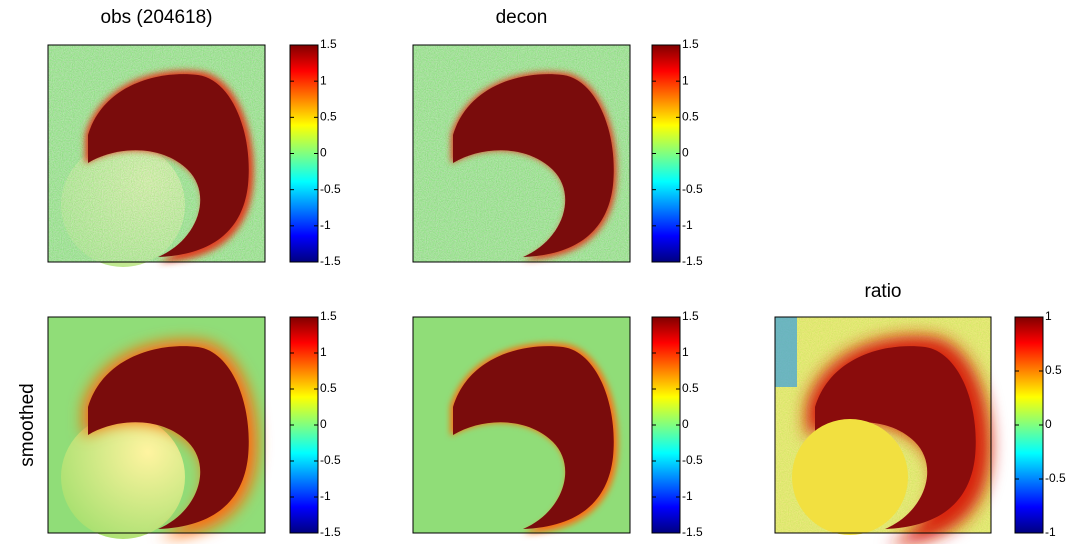 Image resolution: width=1083 pixels, height=544 pixels. Describe the element at coordinates (157, 17) in the screenshot. I see `panel-title: obs (204618)` at that location.